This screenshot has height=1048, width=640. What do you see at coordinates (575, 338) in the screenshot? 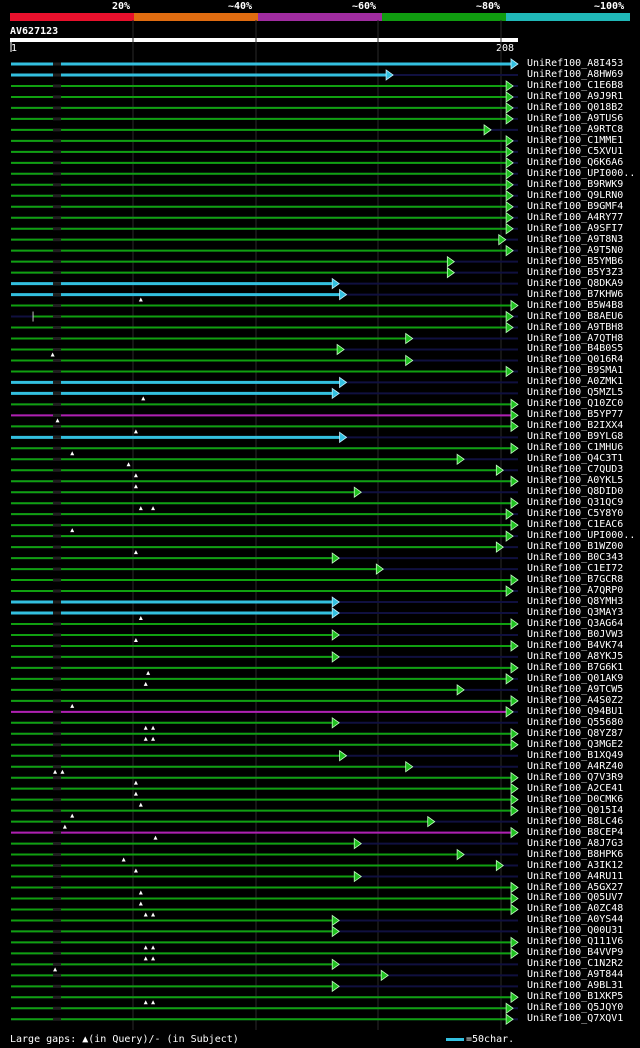
I see `hit-name-link: UniRef100_A7QTH8` at bounding box center [575, 338].